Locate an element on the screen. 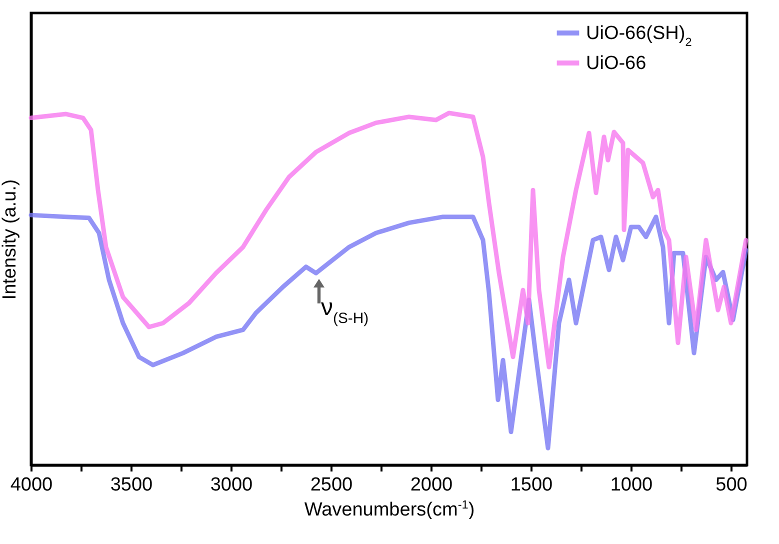 This screenshot has width=779, height=544. x-tick-label: 500 is located at coordinates (732, 485).